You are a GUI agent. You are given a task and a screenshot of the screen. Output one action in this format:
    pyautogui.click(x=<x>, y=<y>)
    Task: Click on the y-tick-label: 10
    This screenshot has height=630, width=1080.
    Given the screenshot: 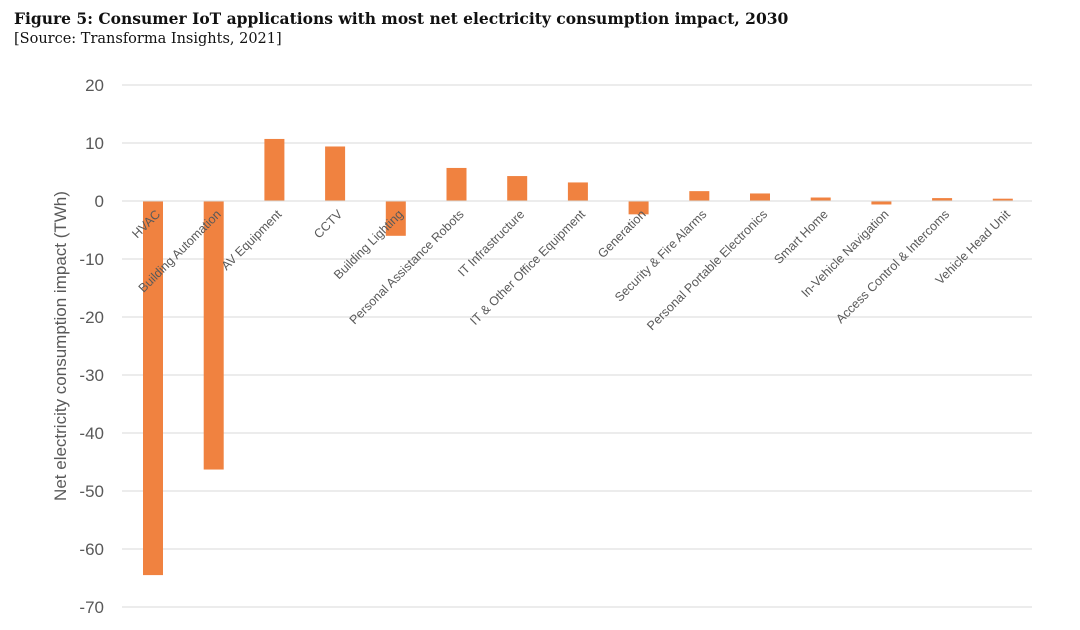 What is the action you would take?
    pyautogui.click(x=94, y=143)
    